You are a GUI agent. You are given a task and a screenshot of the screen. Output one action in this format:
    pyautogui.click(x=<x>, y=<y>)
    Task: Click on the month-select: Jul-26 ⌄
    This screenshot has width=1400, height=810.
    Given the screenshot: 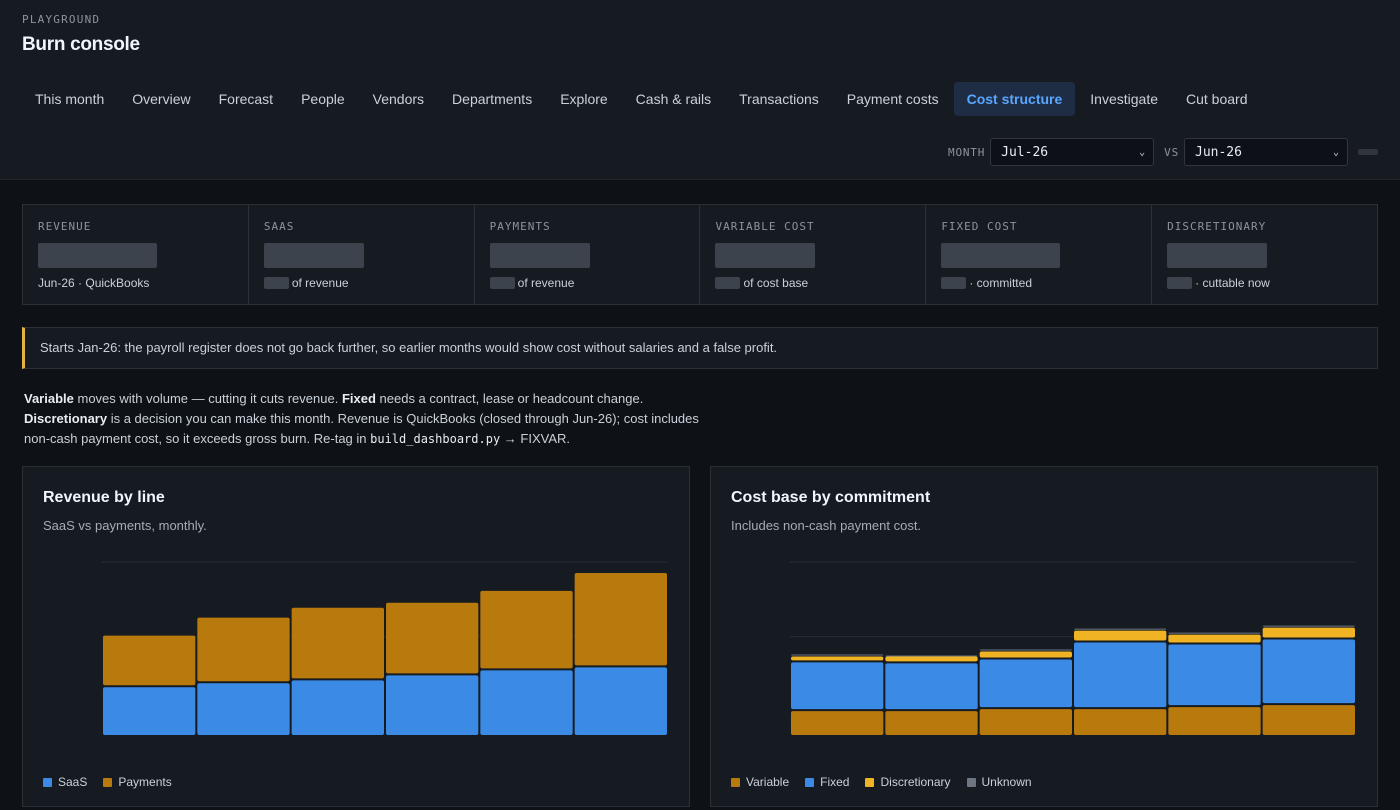 What is the action you would take?
    pyautogui.click(x=1072, y=152)
    